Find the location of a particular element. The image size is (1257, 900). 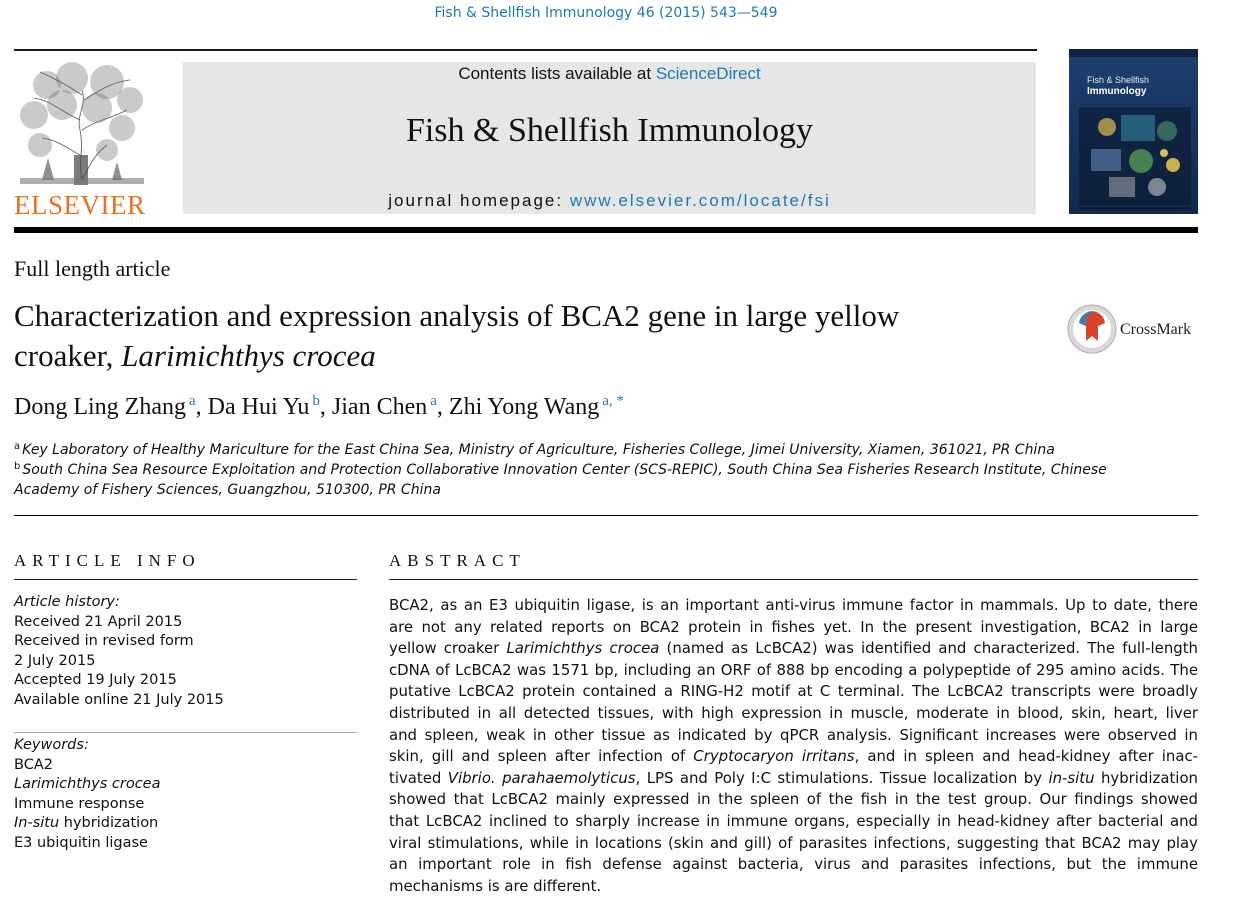

keyword-item: In-situ hybridization is located at coordinates (184, 824).